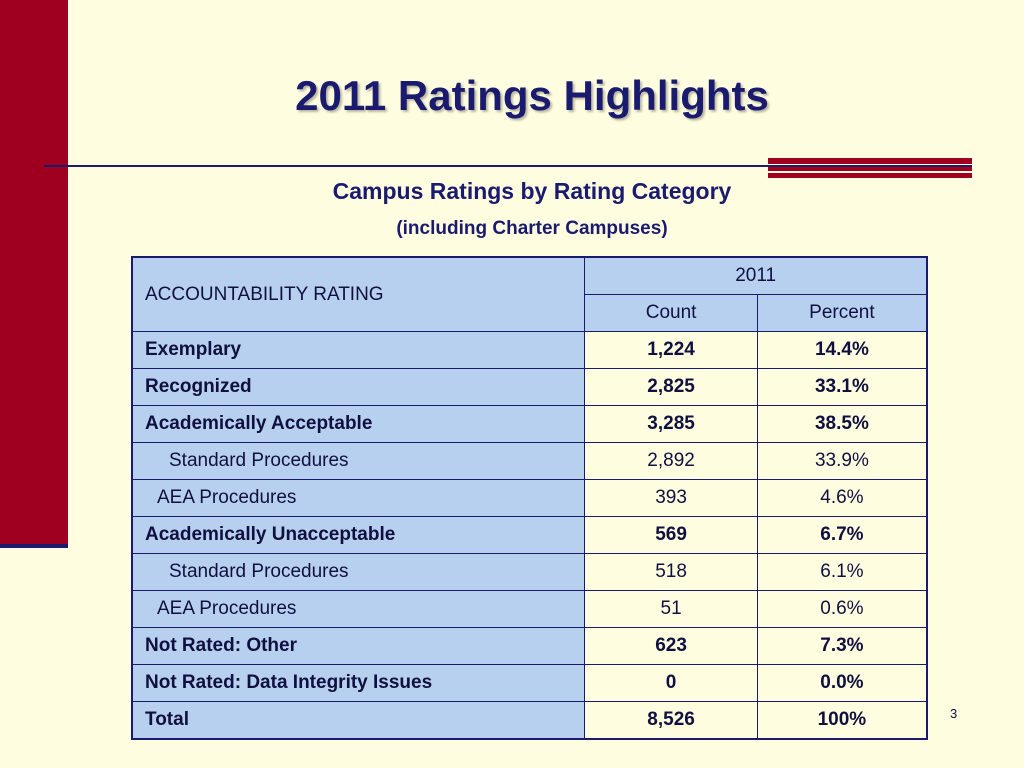 The image size is (1024, 768). I want to click on row-percent: 7.3%, so click(842, 646).